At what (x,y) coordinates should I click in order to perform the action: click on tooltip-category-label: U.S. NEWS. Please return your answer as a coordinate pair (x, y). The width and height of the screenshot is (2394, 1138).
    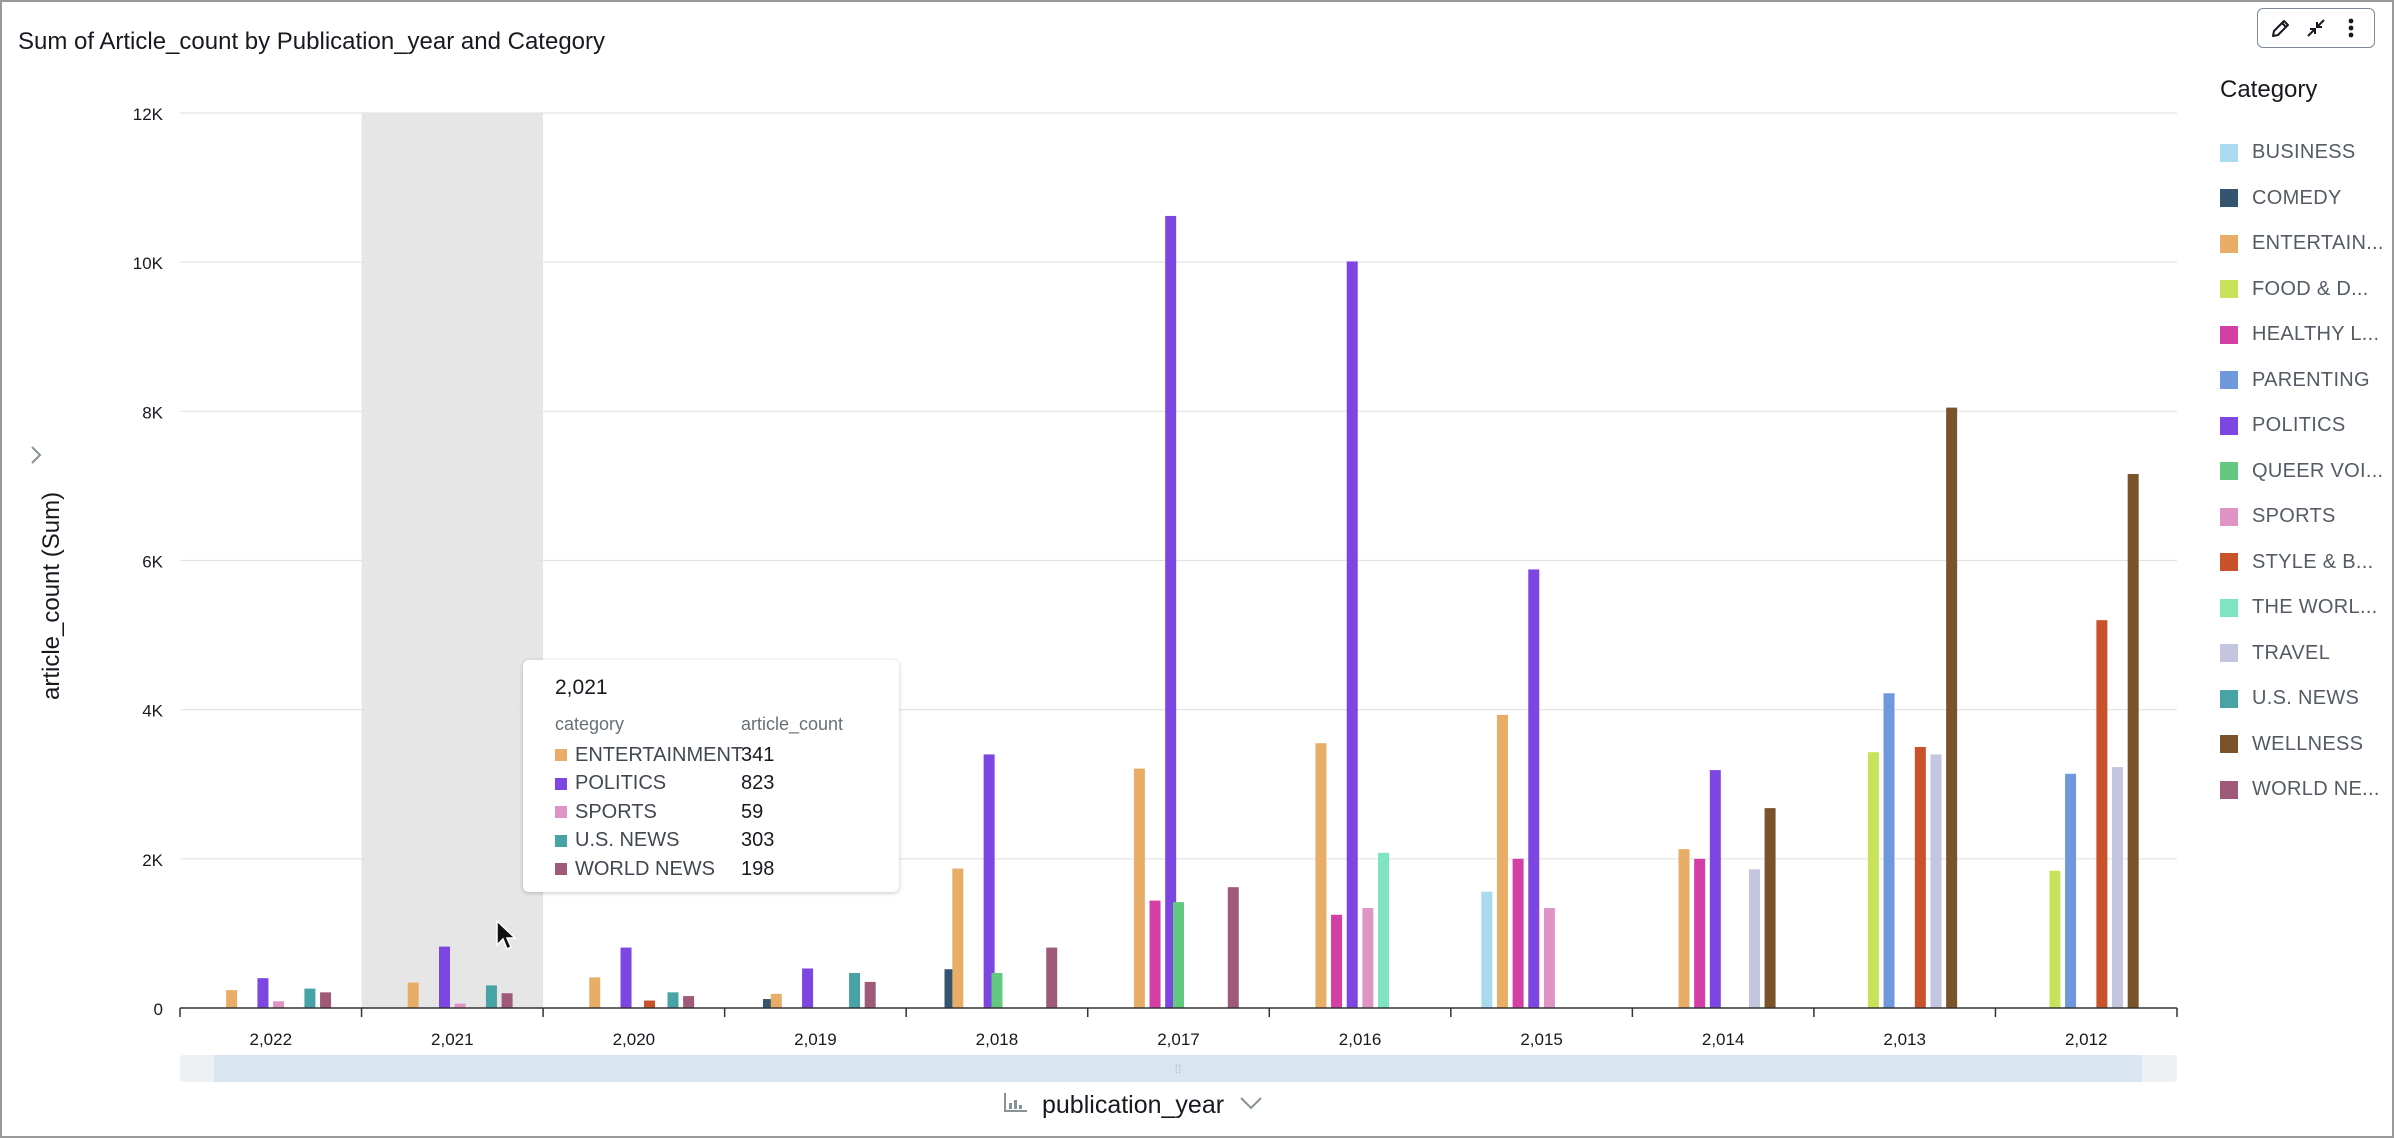
    Looking at the image, I should click on (627, 840).